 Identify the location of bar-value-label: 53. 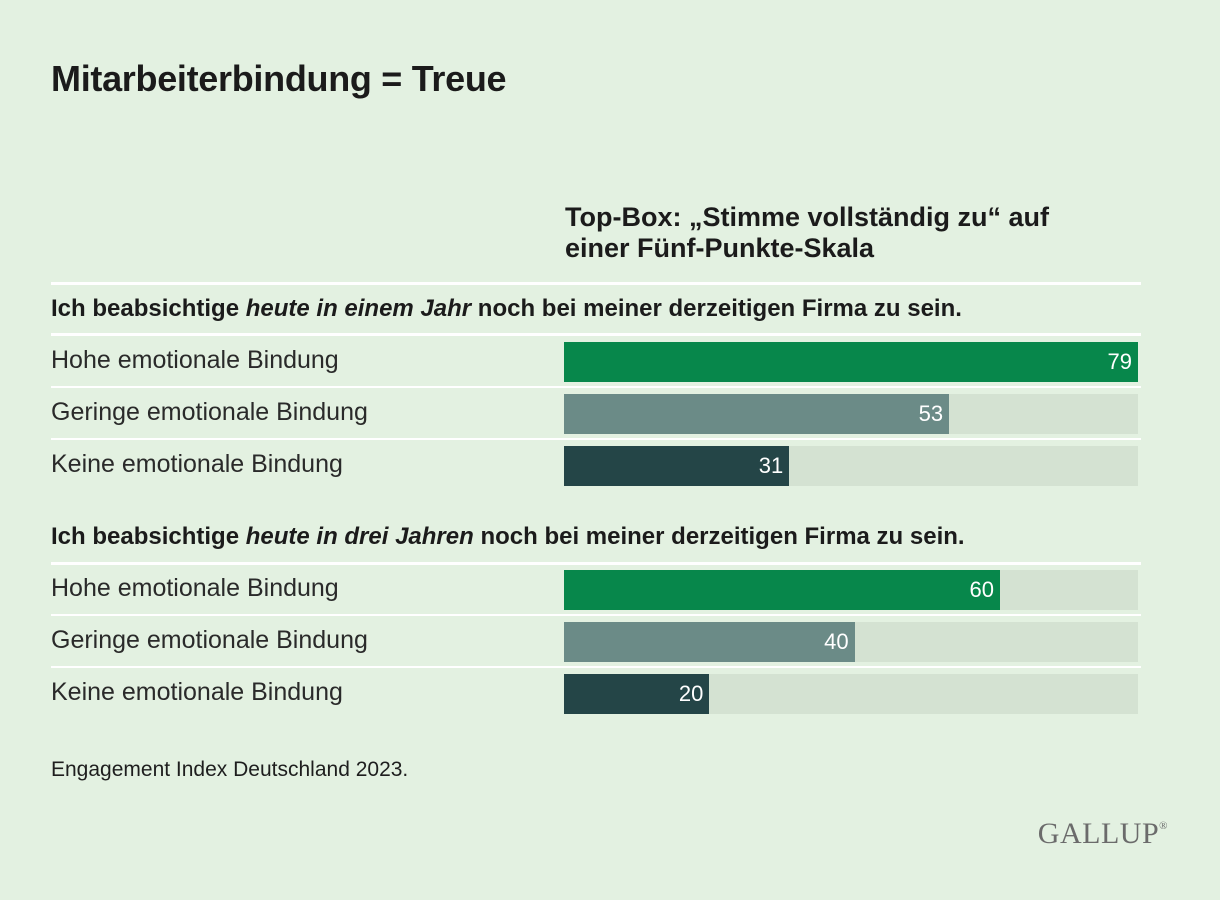
(931, 413).